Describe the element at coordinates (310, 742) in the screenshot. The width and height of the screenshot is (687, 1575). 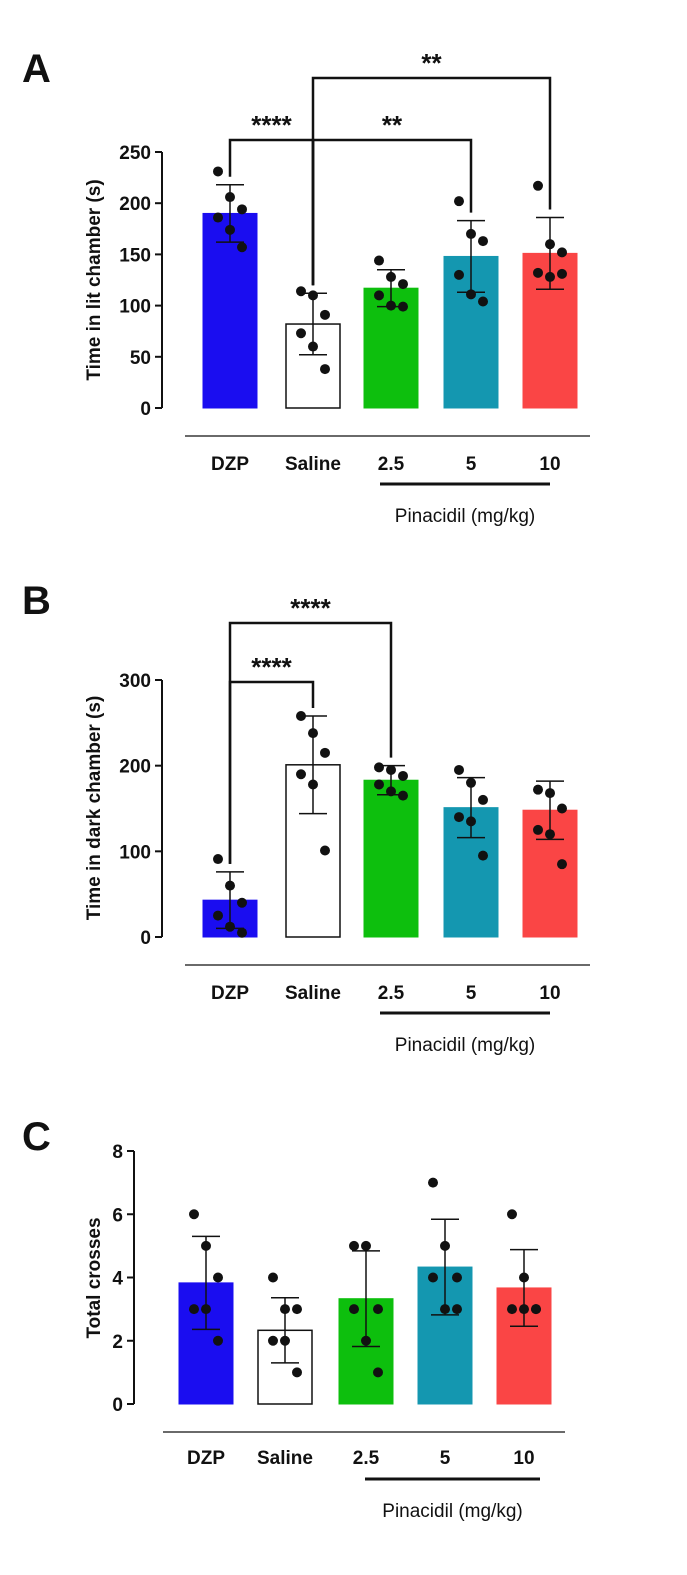
I see `significance-bracket` at that location.